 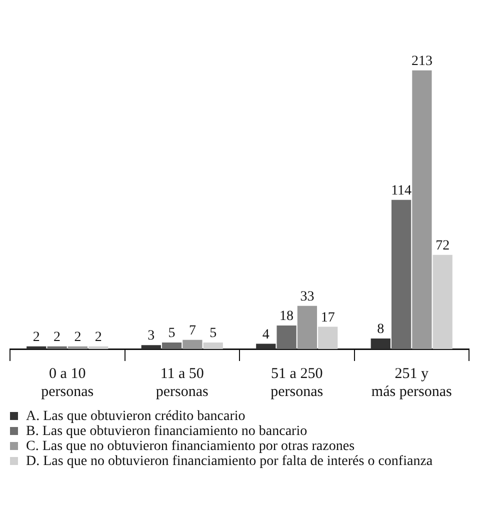 What do you see at coordinates (182, 383) in the screenshot?
I see `x-tick-label: 11 a 50 personas` at bounding box center [182, 383].